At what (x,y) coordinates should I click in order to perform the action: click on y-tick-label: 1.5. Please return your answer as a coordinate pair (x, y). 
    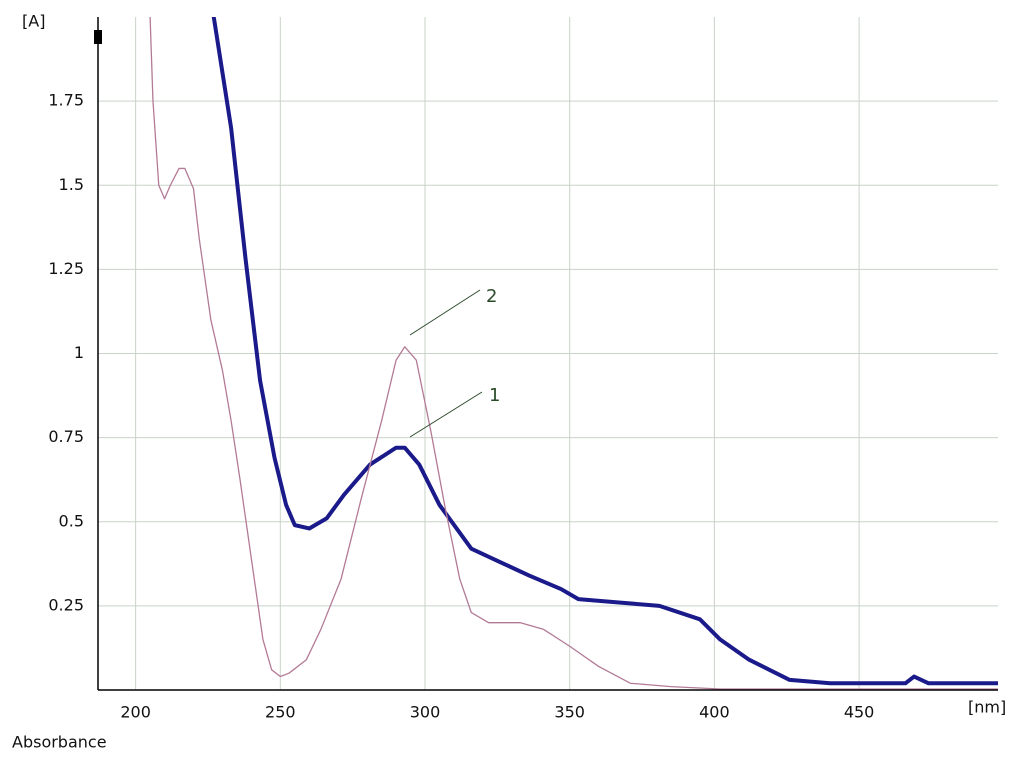
    Looking at the image, I should click on (71, 184).